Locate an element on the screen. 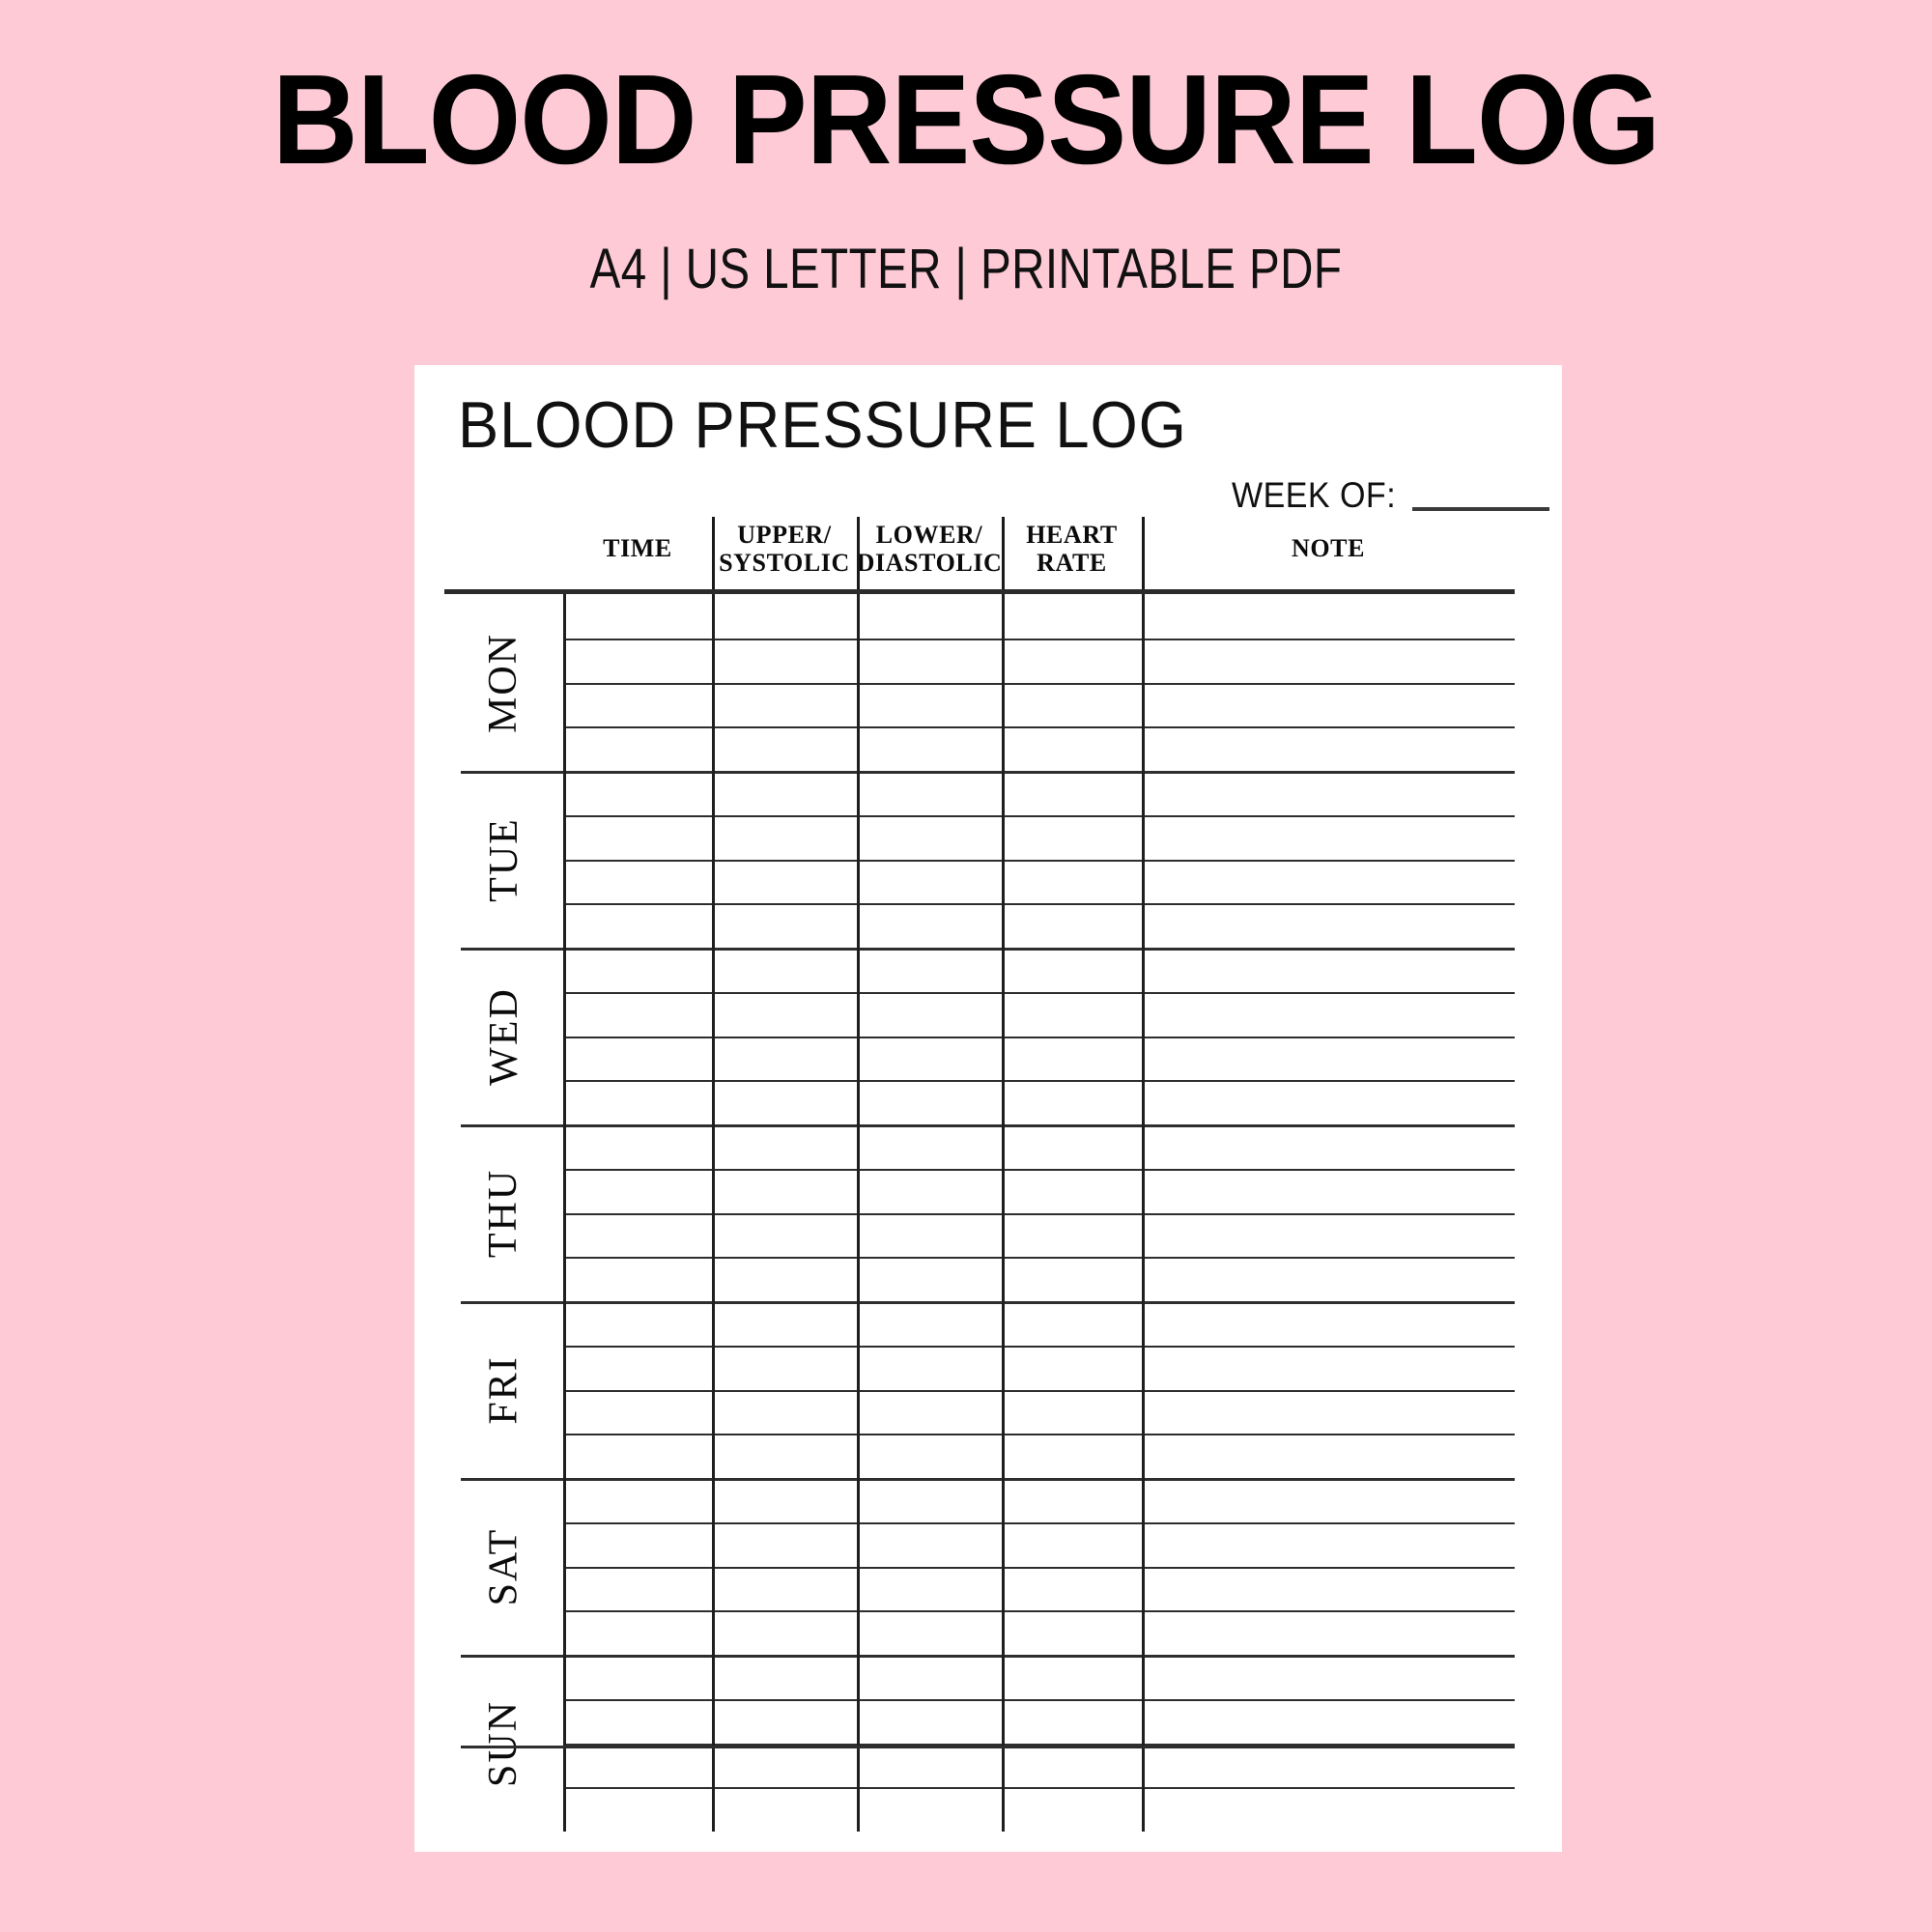 The width and height of the screenshot is (1932, 1932). week-of-field: WEEK OF: is located at coordinates (1390, 495).